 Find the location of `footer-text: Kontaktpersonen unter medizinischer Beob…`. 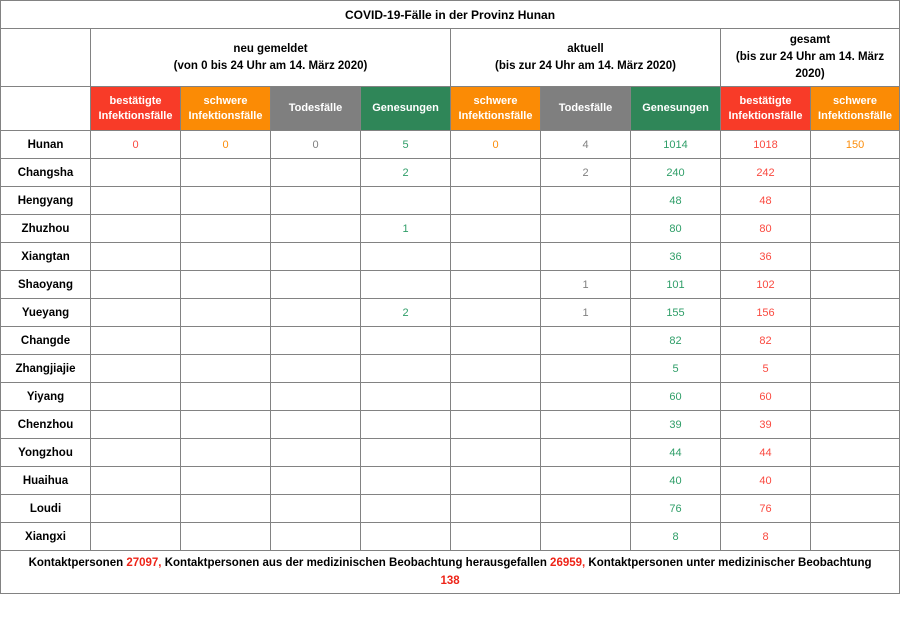

footer-text: Kontaktpersonen unter medizinischer Beob… is located at coordinates (728, 562).